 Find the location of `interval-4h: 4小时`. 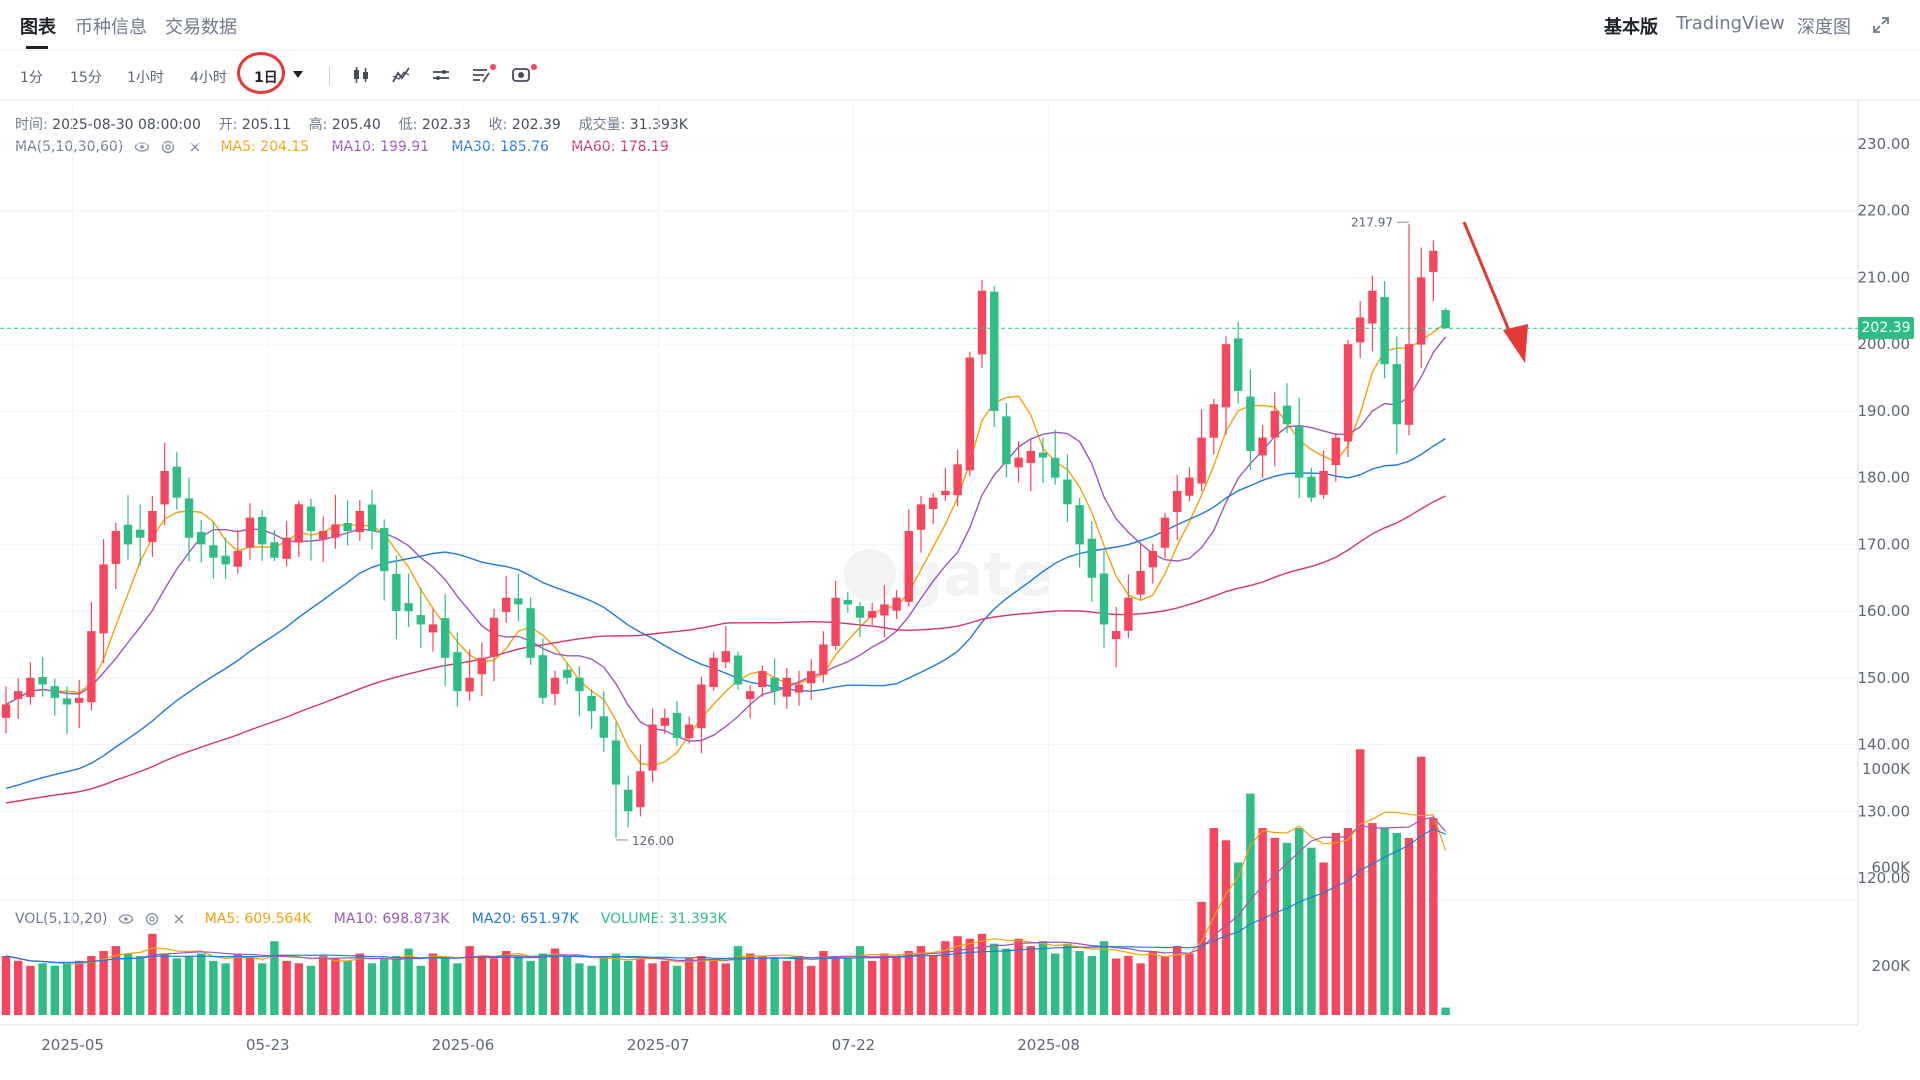

interval-4h: 4小时 is located at coordinates (208, 78).